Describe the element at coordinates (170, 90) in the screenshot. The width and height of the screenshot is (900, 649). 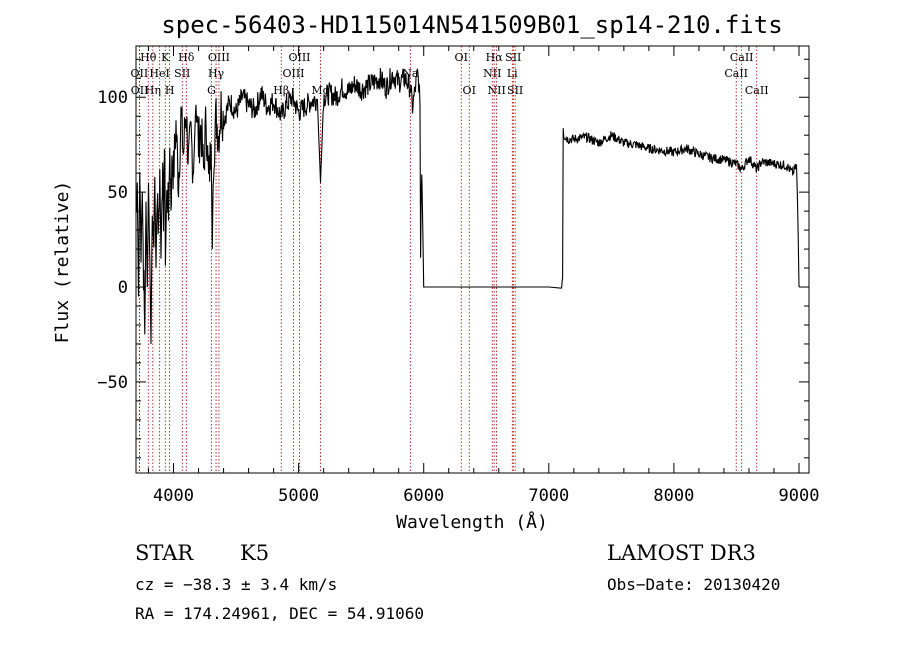
I see `spectral-line-label: H` at that location.